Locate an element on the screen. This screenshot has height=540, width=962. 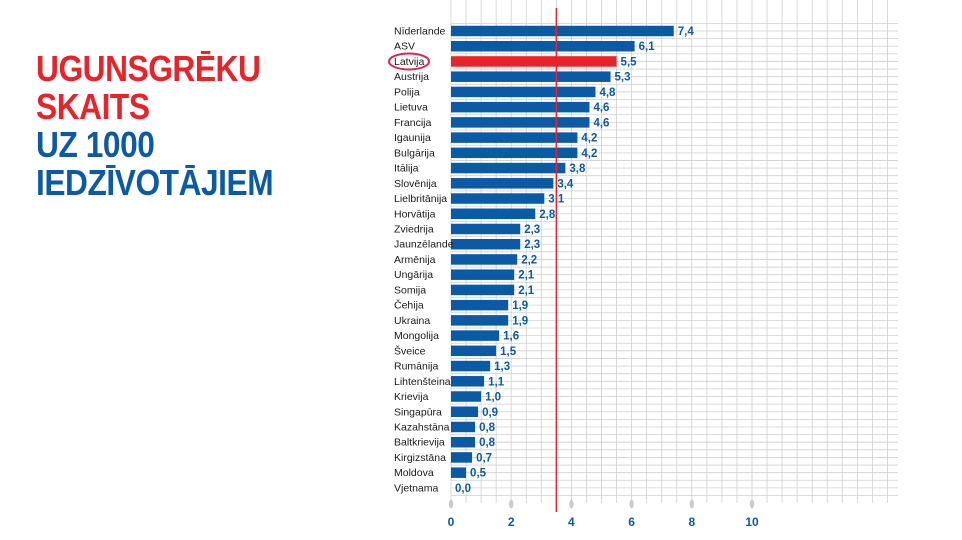
category-label: ASV is located at coordinates (404, 47).